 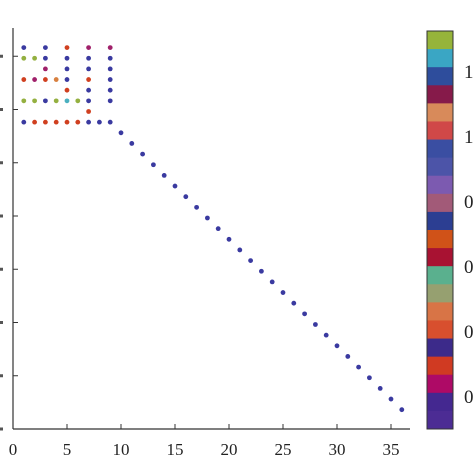 I want to click on y-axis, so click(x=9, y=242).